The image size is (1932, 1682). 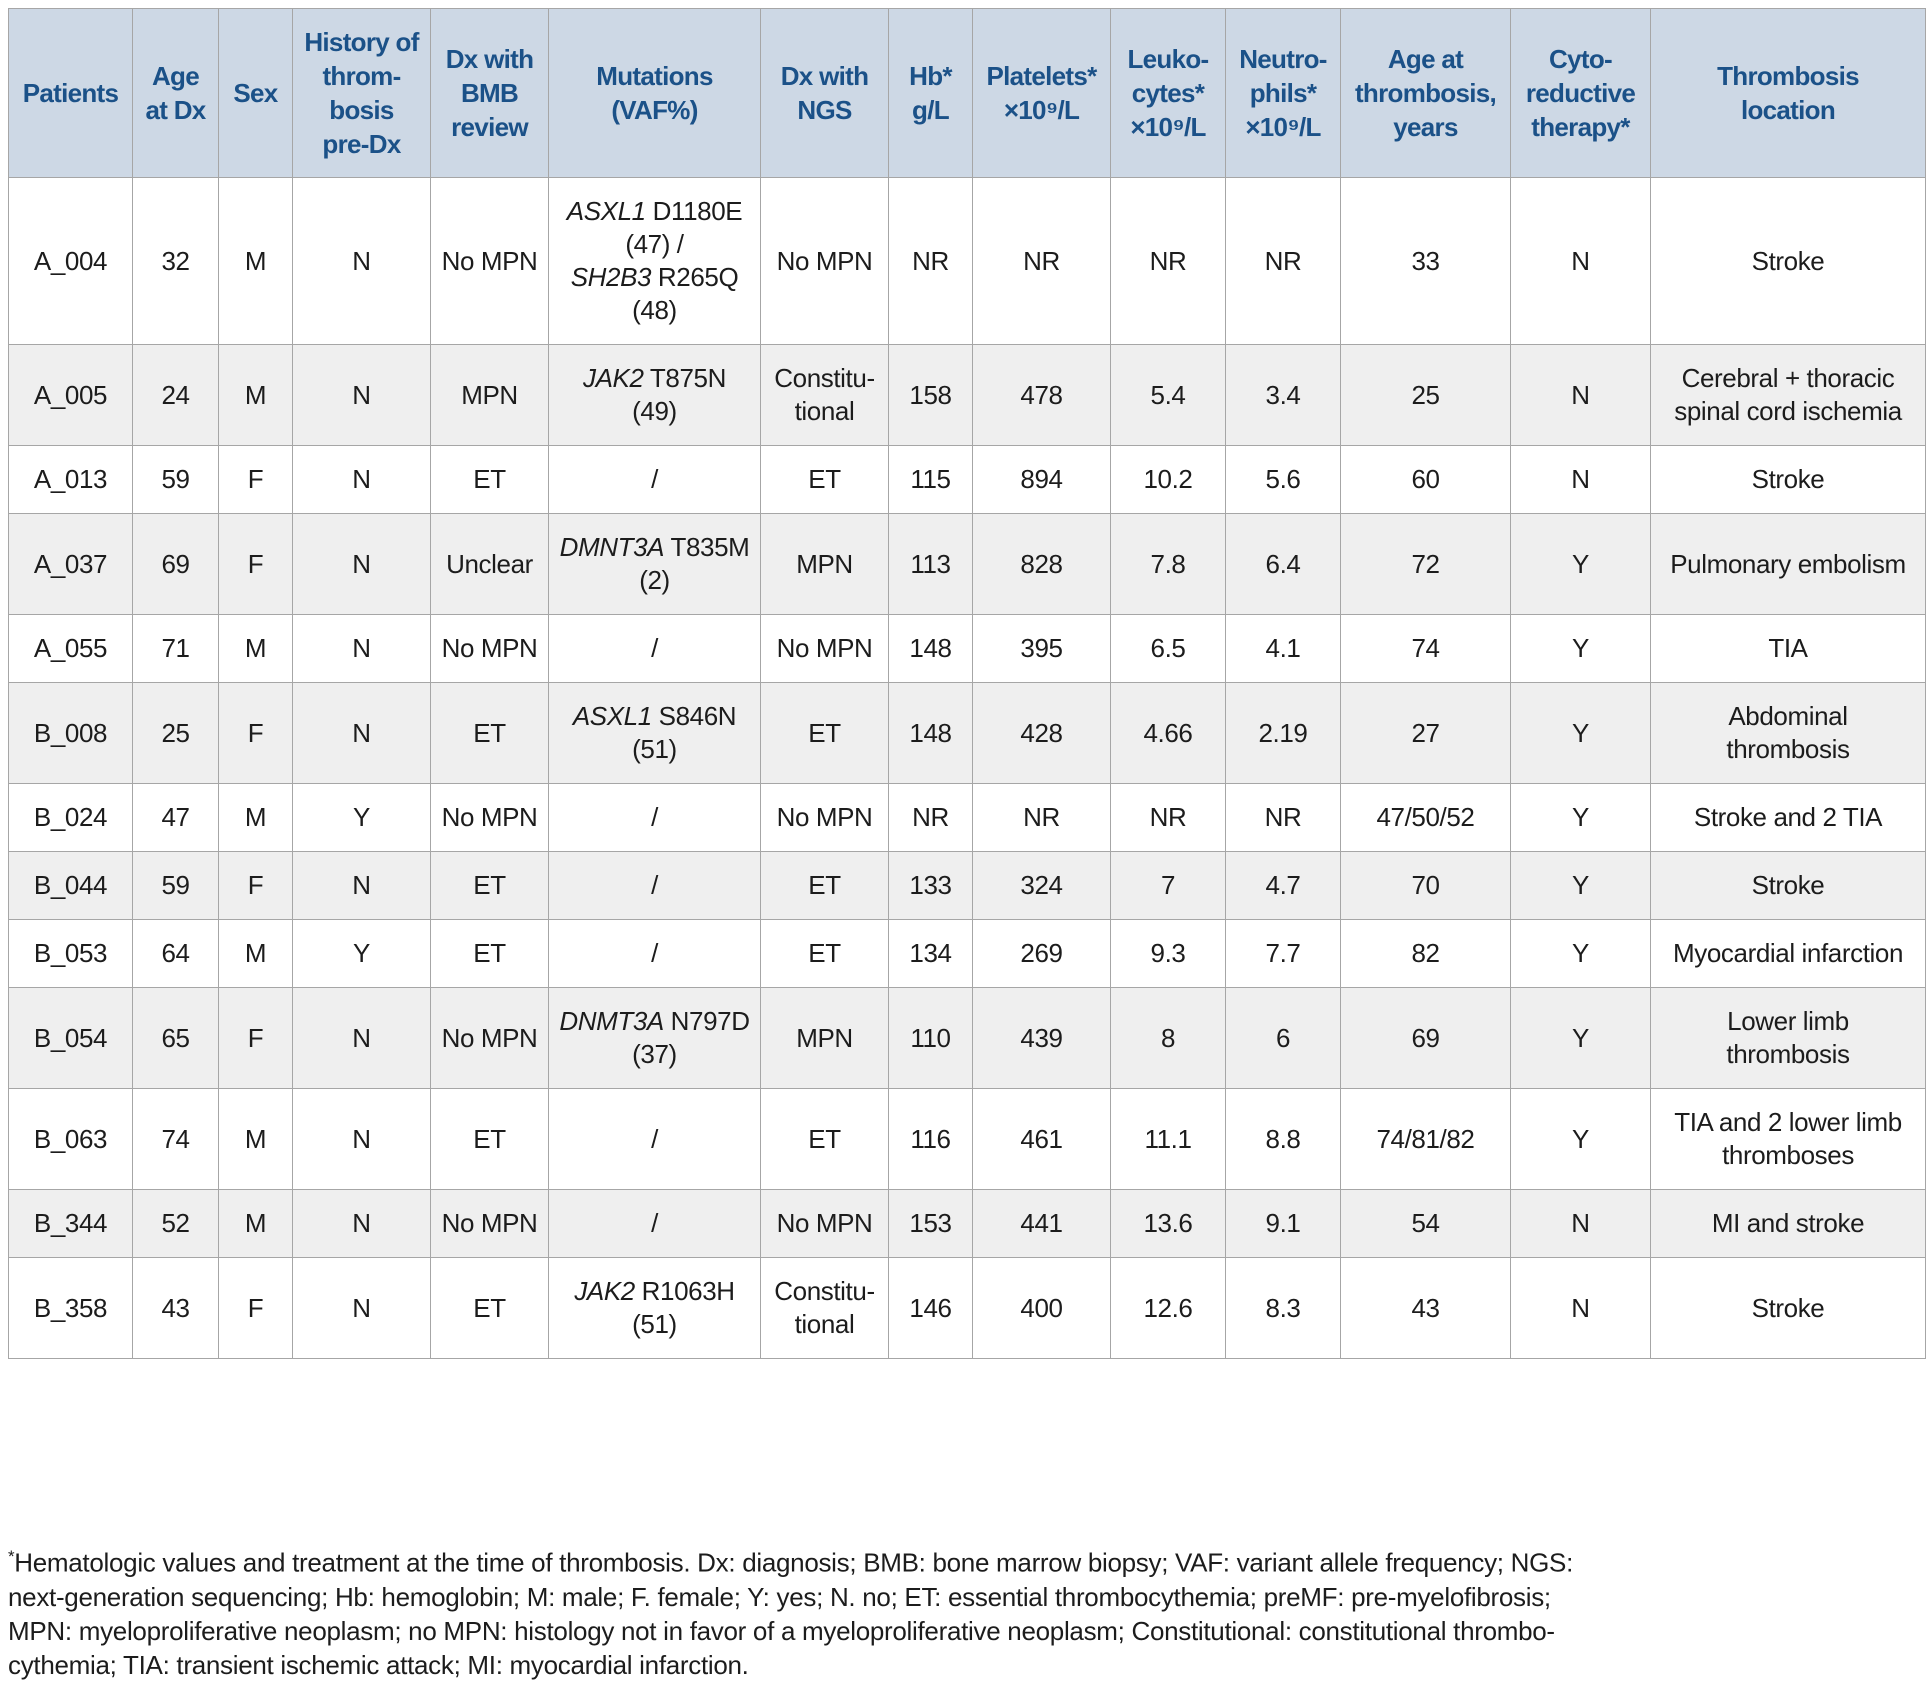 I want to click on cell-location: Lower limb thrombosis, so click(x=1788, y=1038).